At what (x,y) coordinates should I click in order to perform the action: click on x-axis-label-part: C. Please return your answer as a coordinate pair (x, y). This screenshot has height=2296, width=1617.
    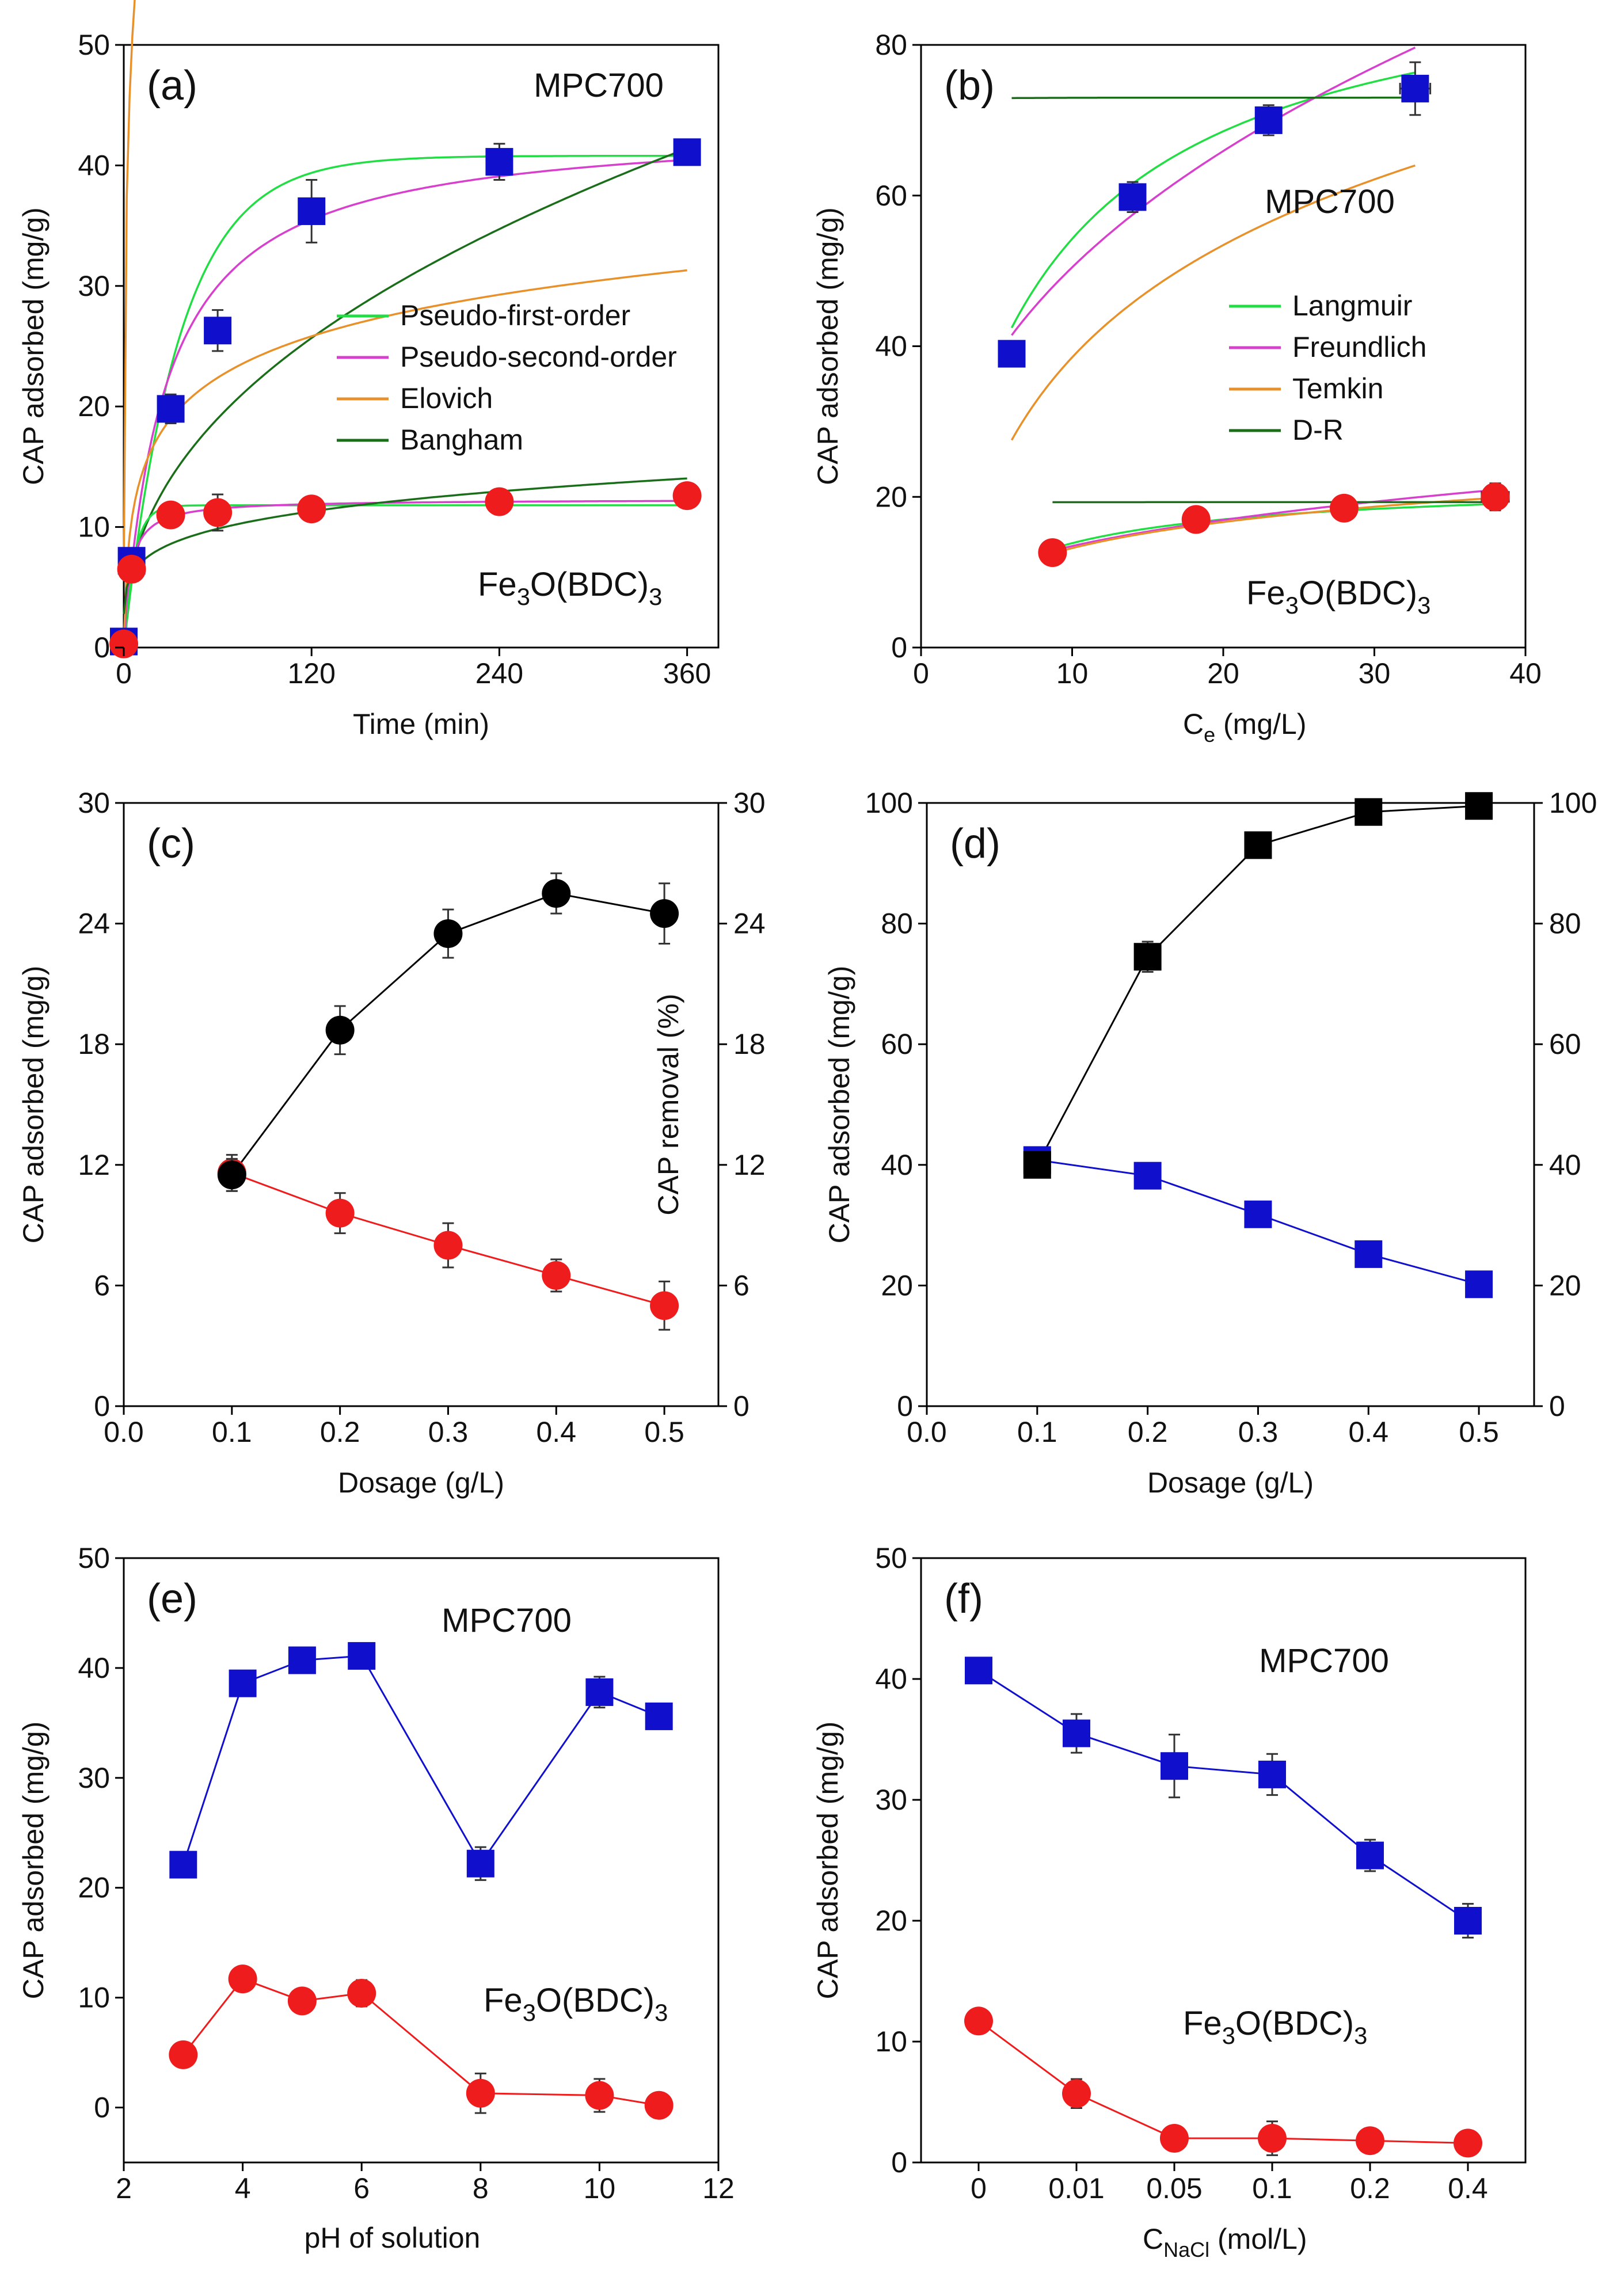
    Looking at the image, I should click on (1153, 2239).